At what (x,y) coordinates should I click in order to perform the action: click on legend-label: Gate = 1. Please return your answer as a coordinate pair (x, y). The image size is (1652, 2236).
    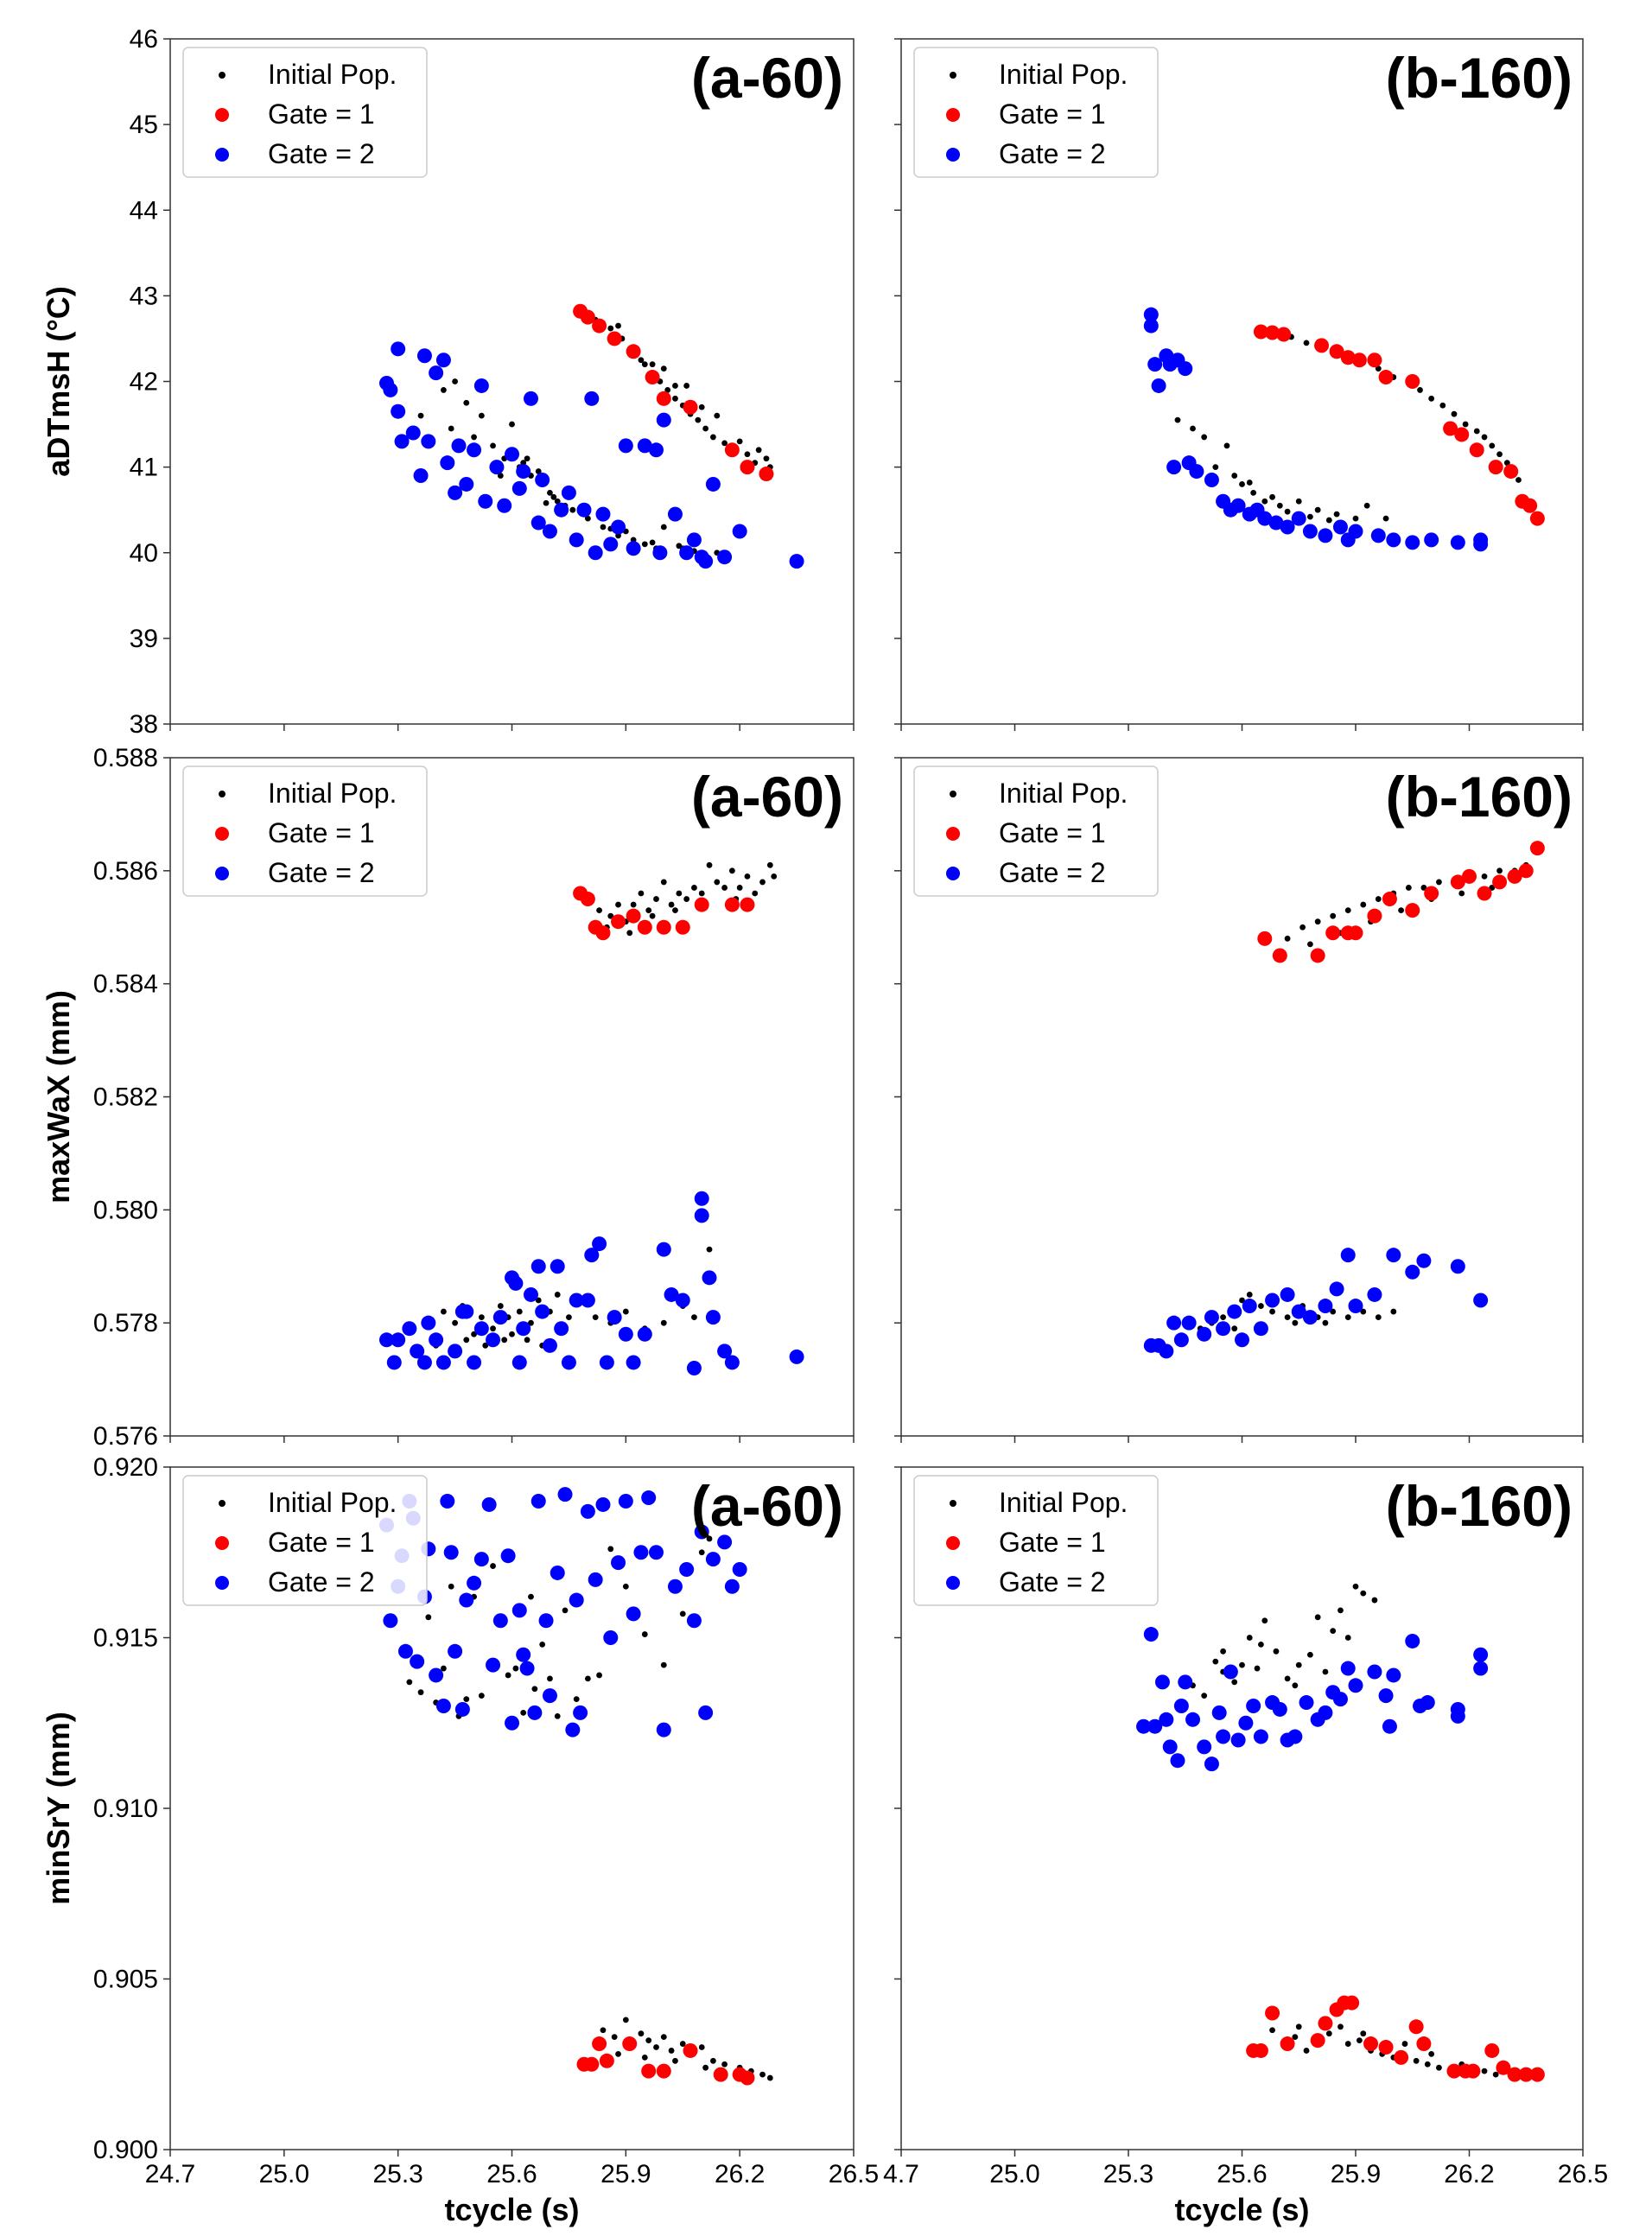
    Looking at the image, I should click on (1052, 114).